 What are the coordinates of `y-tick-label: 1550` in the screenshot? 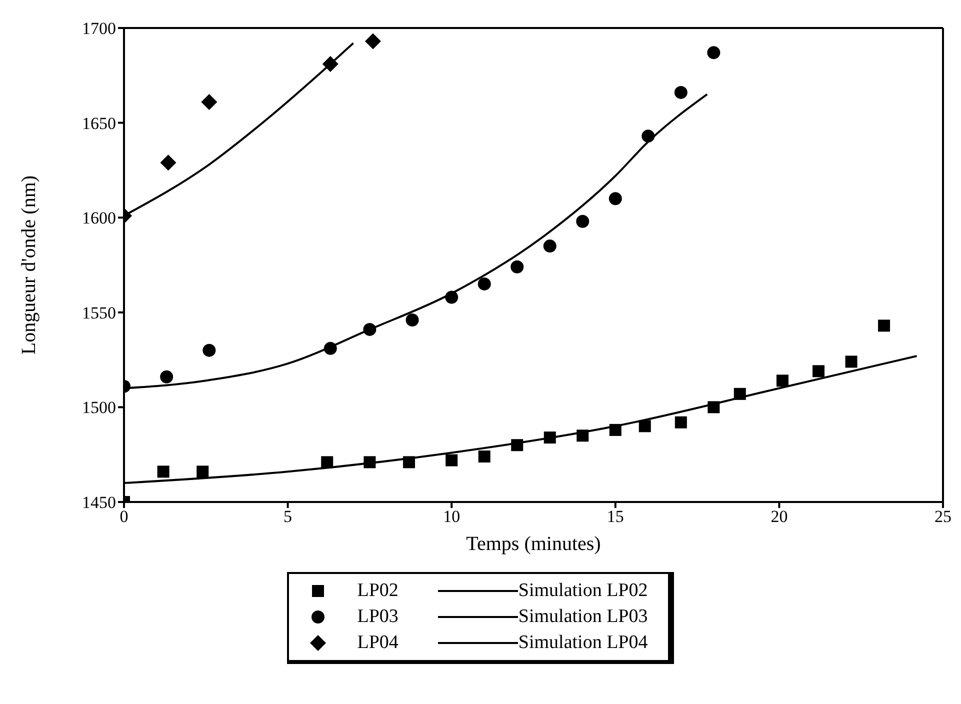 It's located at (99, 312).